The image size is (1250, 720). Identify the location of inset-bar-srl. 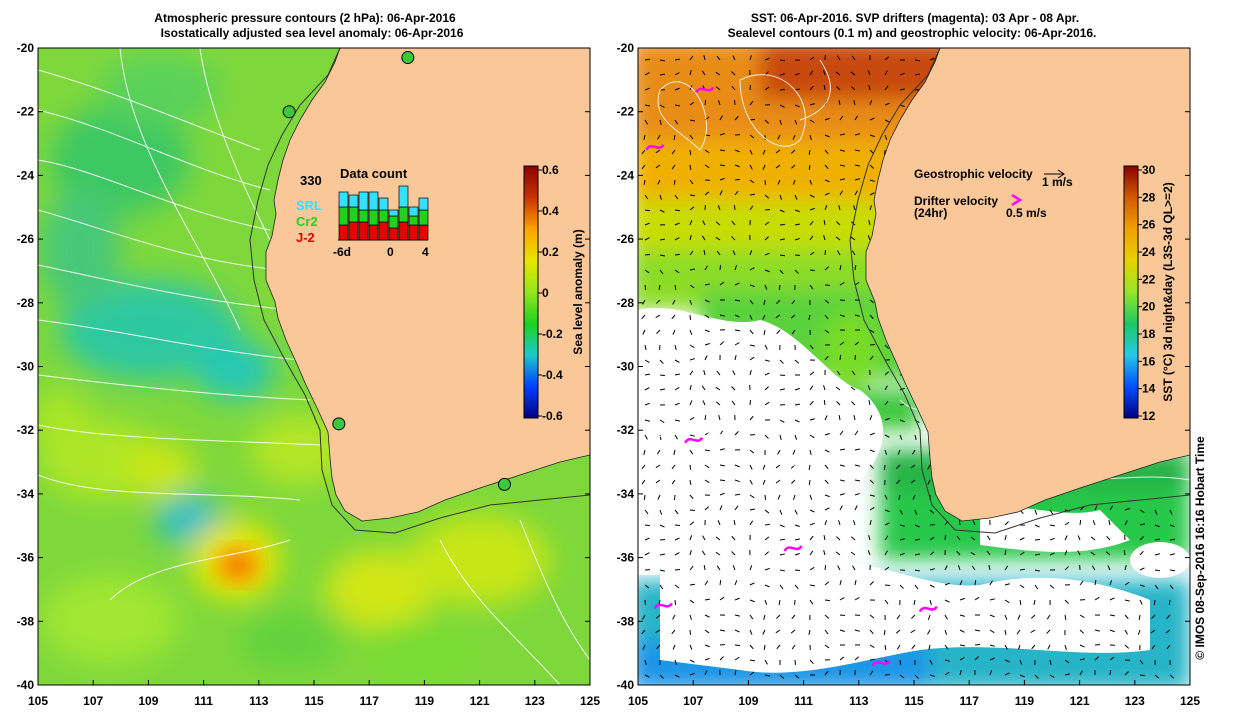
(383, 204).